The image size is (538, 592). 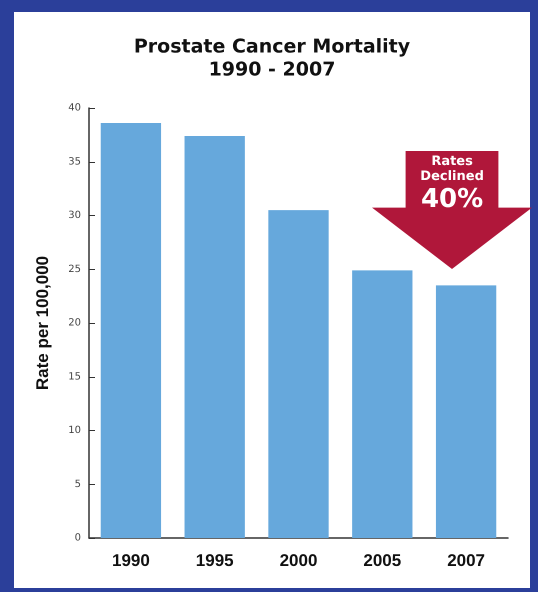 I want to click on y-tick-label: 15, so click(x=74, y=376).